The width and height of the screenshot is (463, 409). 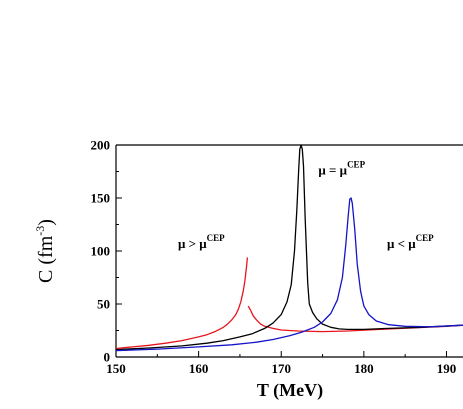 I want to click on y-tick-label: 200, so click(x=101, y=145).